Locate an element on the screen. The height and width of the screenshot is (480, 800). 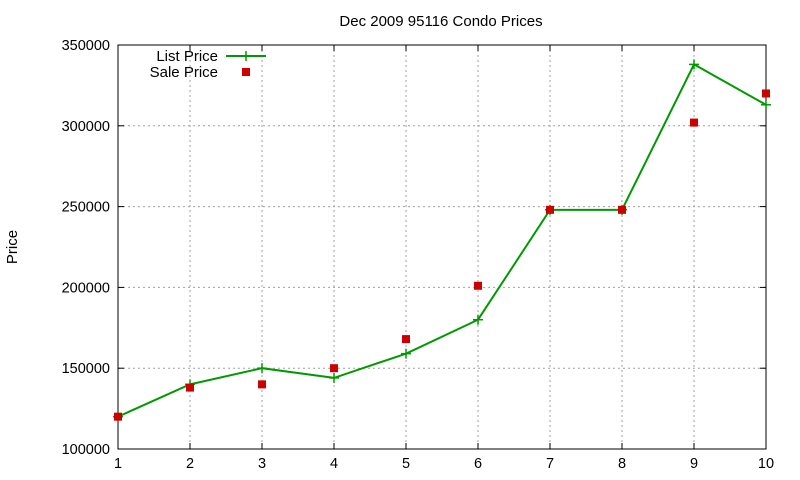
legend-item: Sale Price is located at coordinates (200, 72).